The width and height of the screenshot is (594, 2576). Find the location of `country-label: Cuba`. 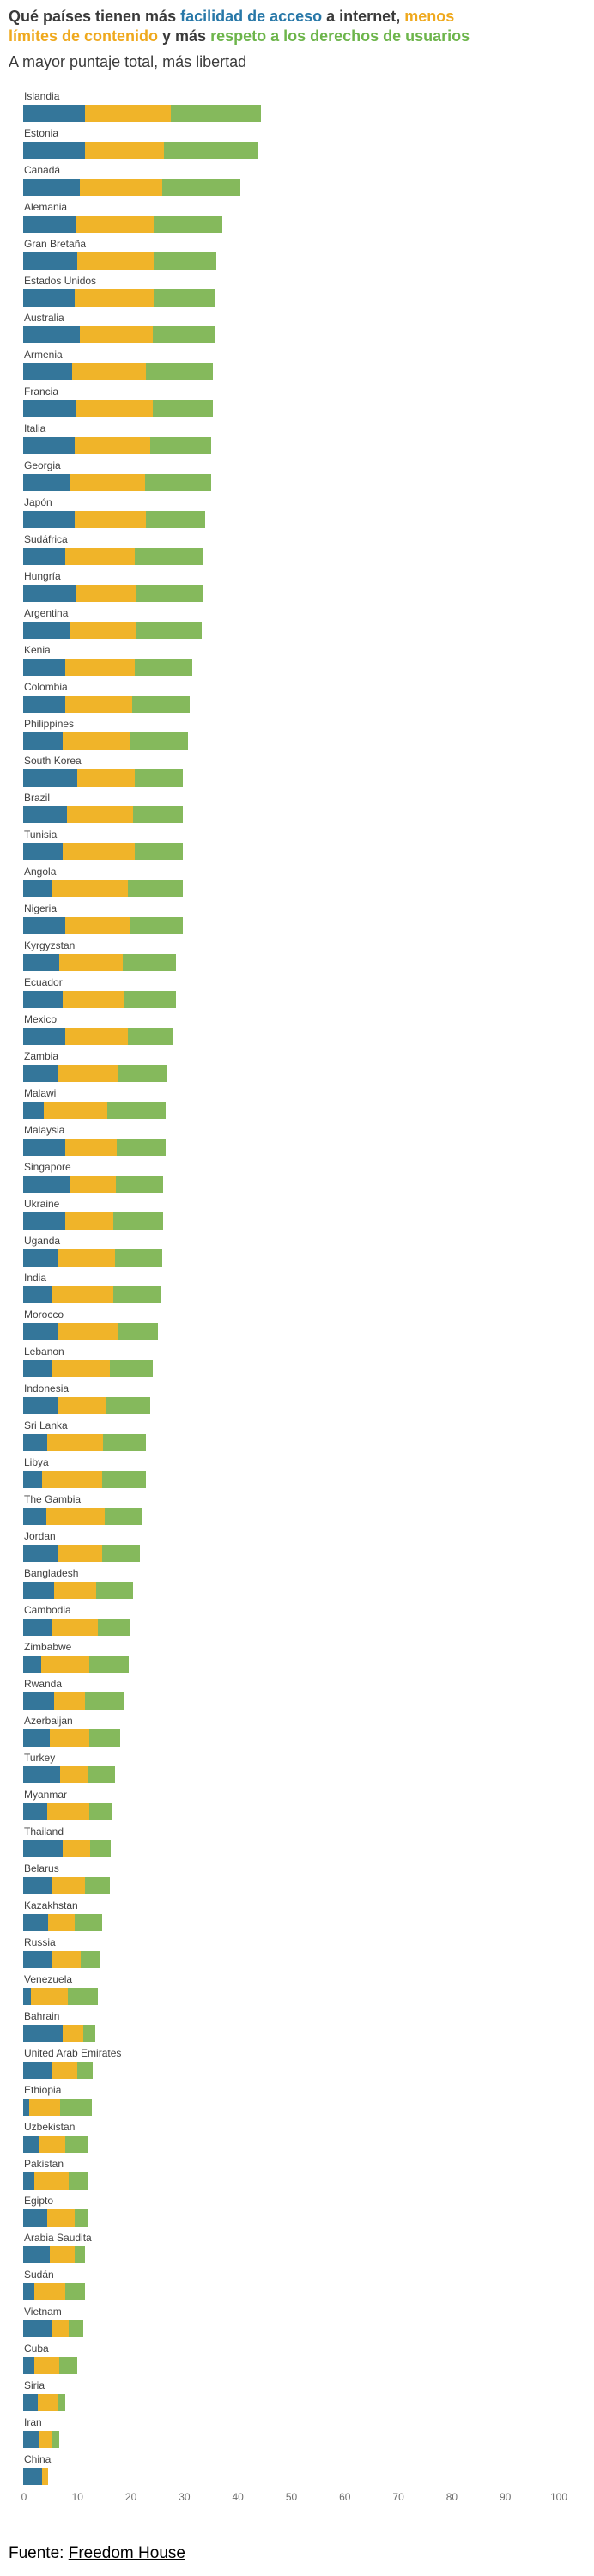

country-label: Cuba is located at coordinates (36, 2348).